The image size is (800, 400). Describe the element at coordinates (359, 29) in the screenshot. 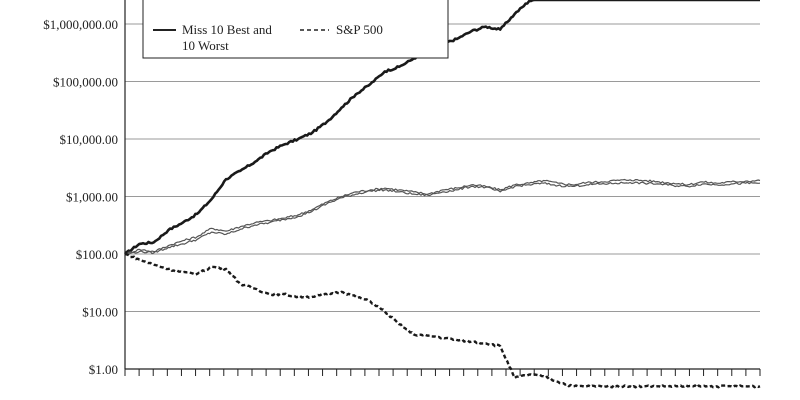

I see `legend-label-sp500: S&P 500` at that location.